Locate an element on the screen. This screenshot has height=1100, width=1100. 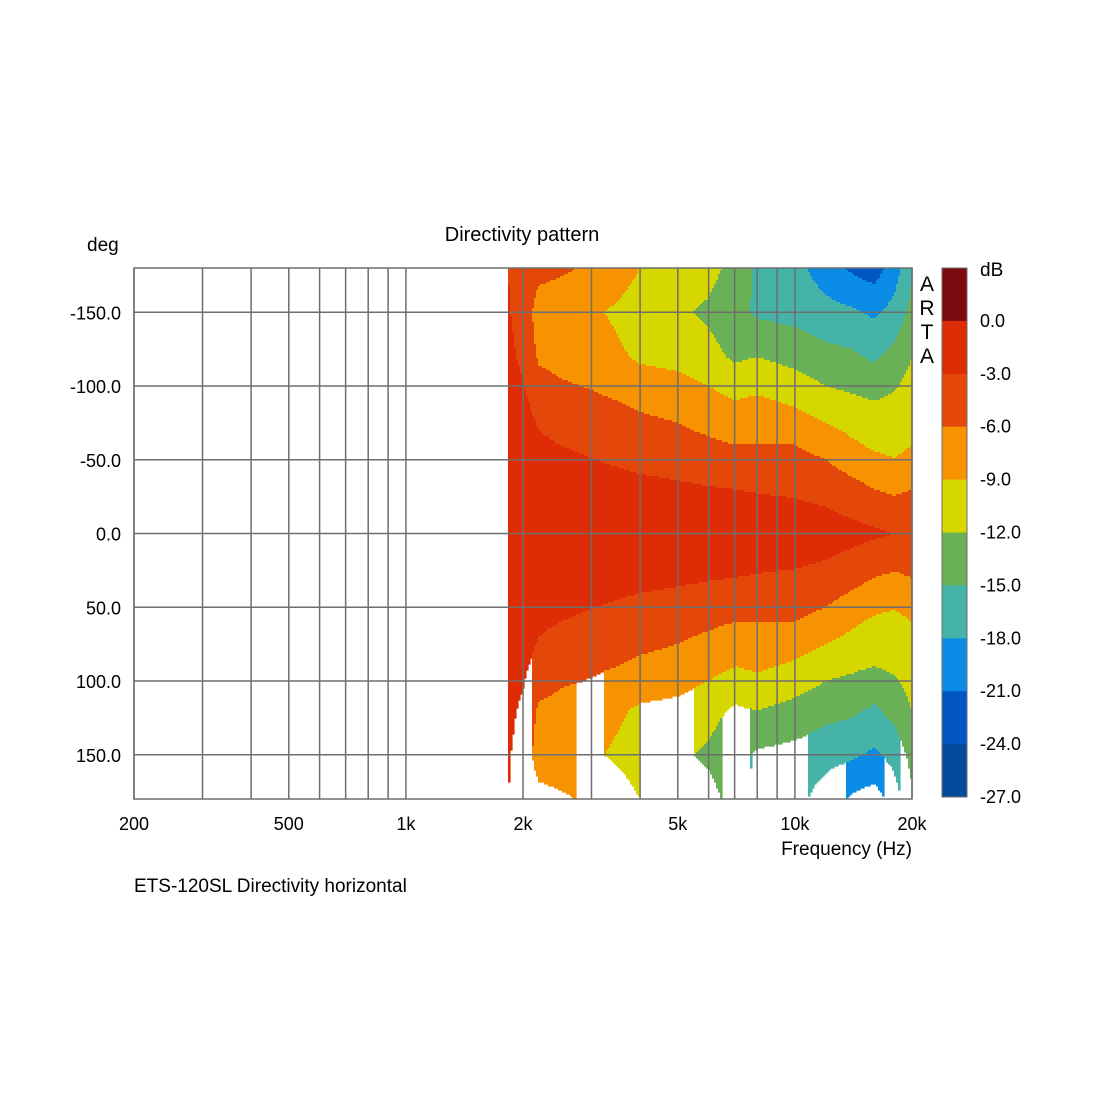
colorbar-label: -3.0 is located at coordinates (995, 374).